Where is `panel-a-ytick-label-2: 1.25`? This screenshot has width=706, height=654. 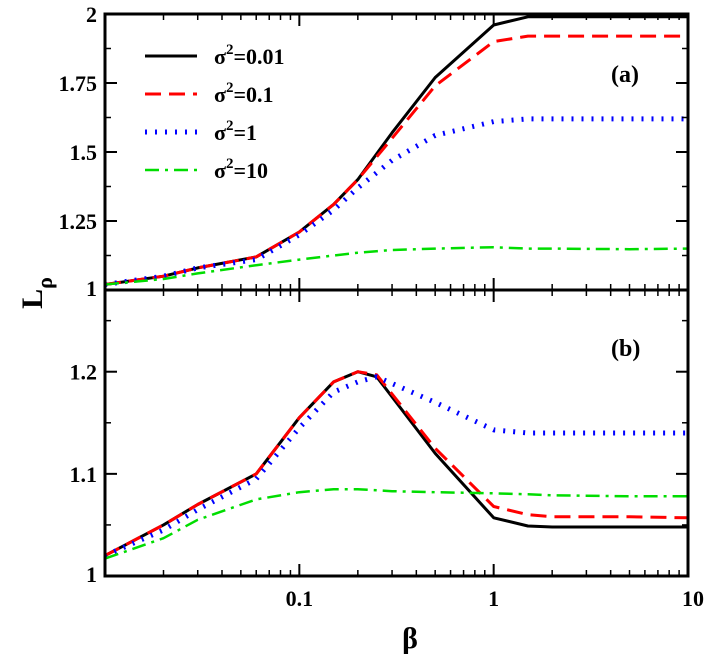
panel-a-ytick-label-2: 1.25 is located at coordinates (78, 221).